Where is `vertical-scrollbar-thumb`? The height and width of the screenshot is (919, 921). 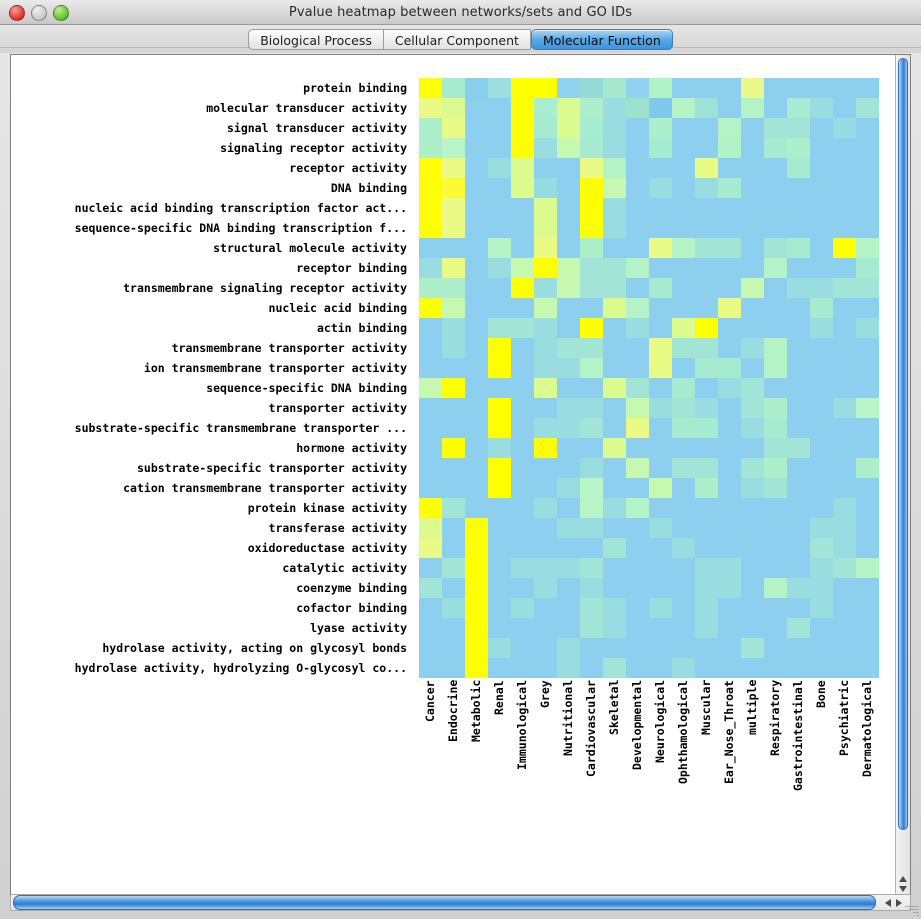 vertical-scrollbar-thumb is located at coordinates (903, 444).